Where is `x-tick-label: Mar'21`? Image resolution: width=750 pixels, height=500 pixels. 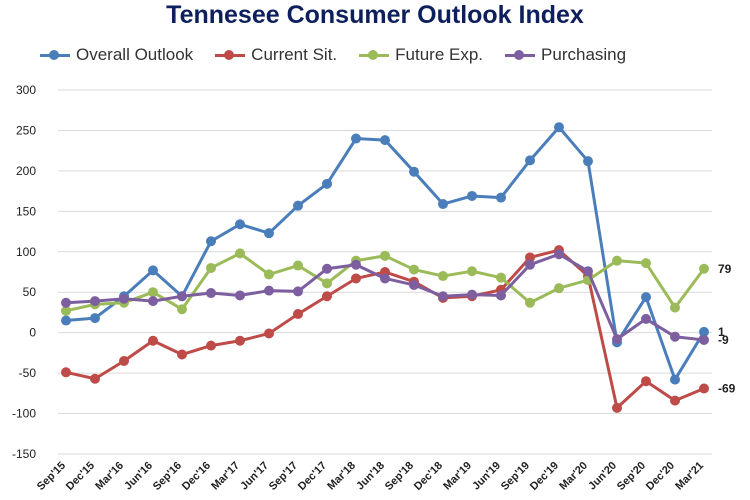
x-tick-label: Mar'21 is located at coordinates (689, 476).